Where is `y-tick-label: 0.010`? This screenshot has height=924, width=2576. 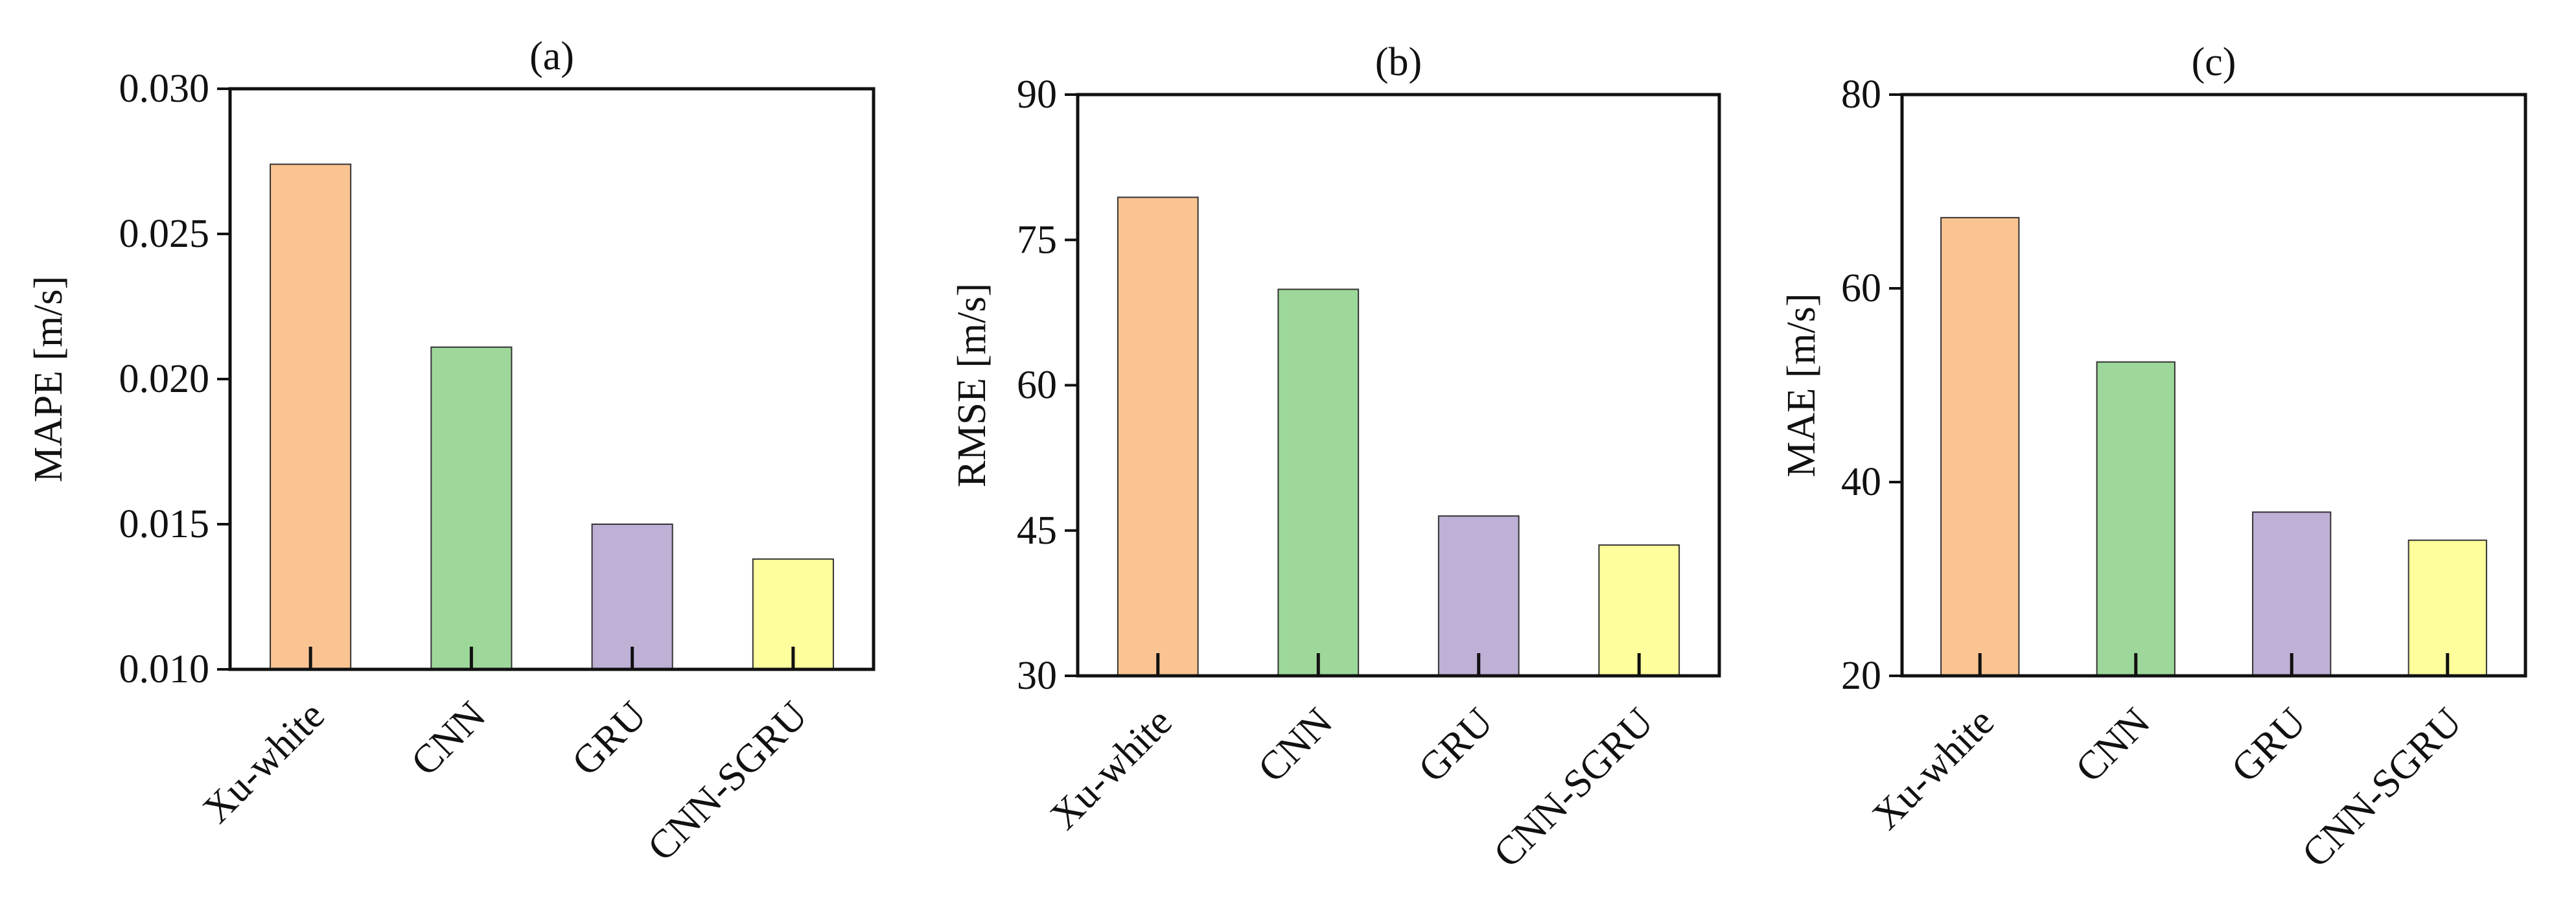 y-tick-label: 0.010 is located at coordinates (164, 669).